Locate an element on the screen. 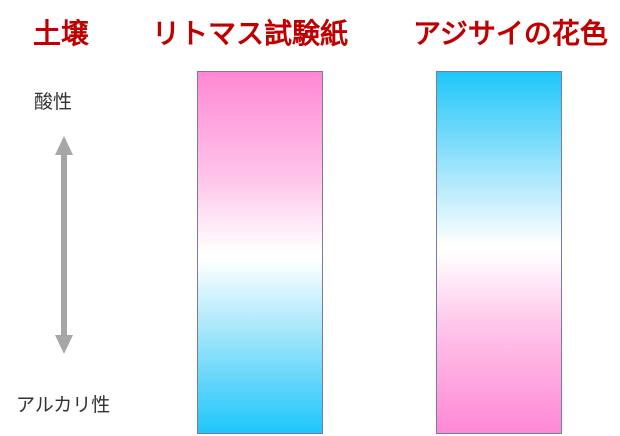 The image size is (620, 436). hydrangea-header: アジサイの花色 is located at coordinates (510, 33).